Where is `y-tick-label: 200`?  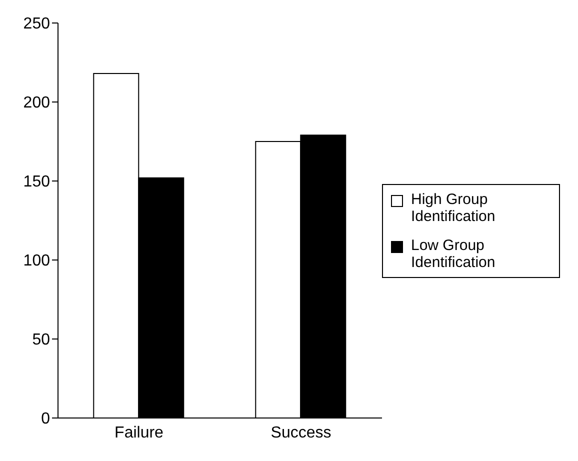
y-tick-label: 200 is located at coordinates (36, 103).